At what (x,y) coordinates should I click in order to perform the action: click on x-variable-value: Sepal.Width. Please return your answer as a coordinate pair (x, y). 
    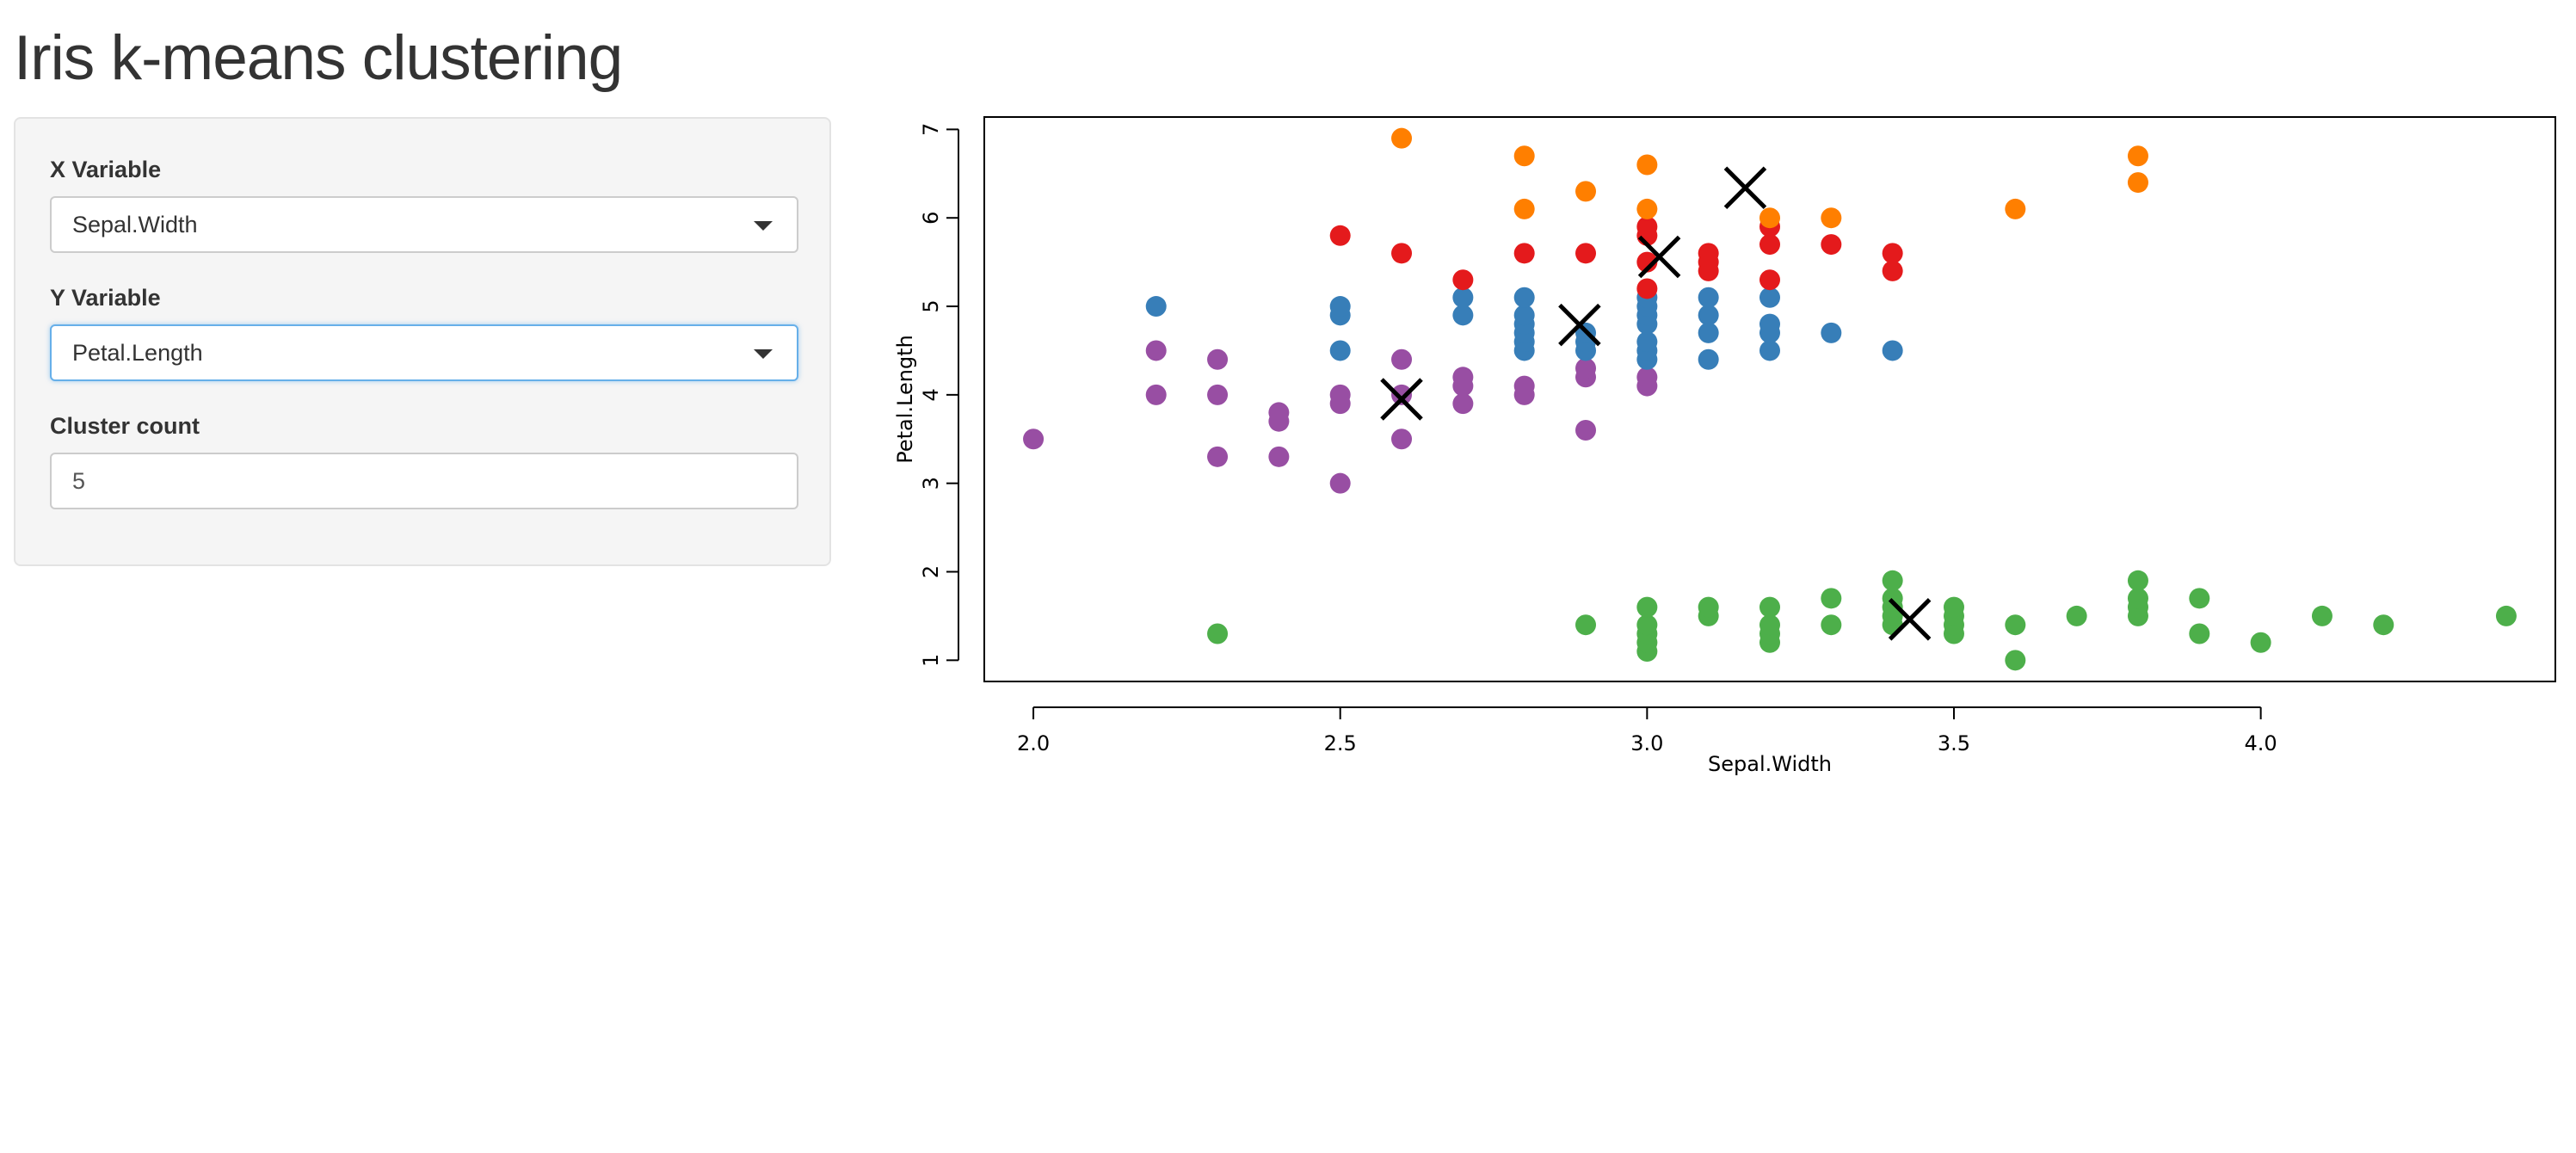
    Looking at the image, I should click on (135, 224).